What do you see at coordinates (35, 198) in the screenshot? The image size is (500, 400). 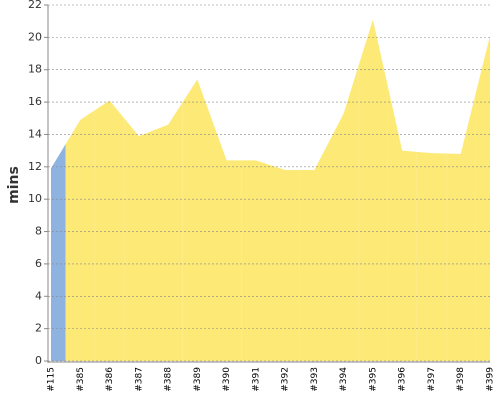 I see `y-tick-label: 10` at bounding box center [35, 198].